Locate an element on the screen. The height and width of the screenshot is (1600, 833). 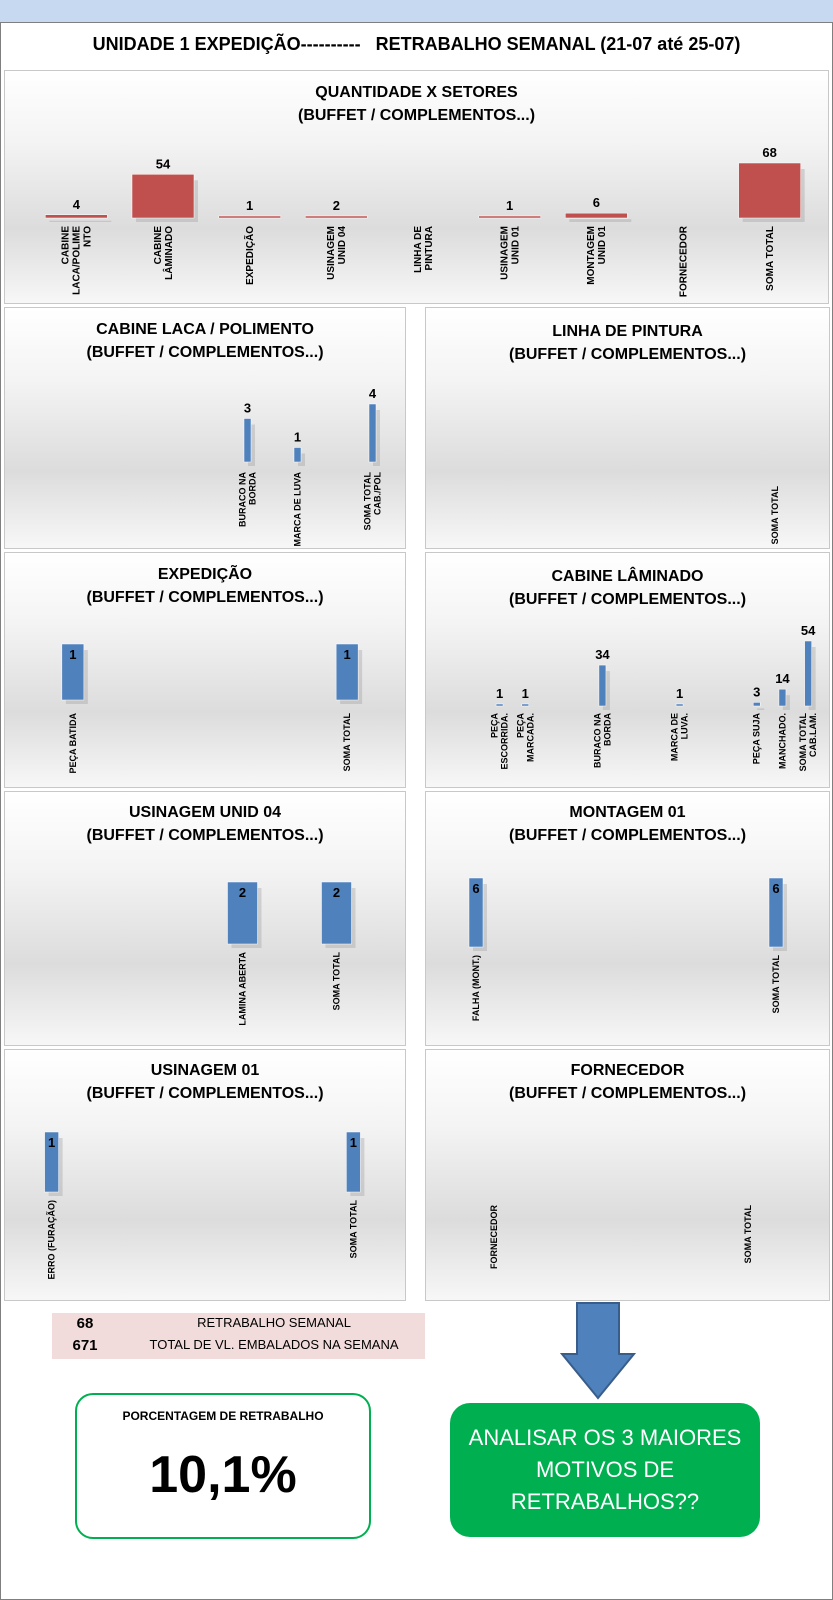
summary-row-retrabalho: 68 RETRABALHO SEMANAL is located at coordinates (238, 1326).